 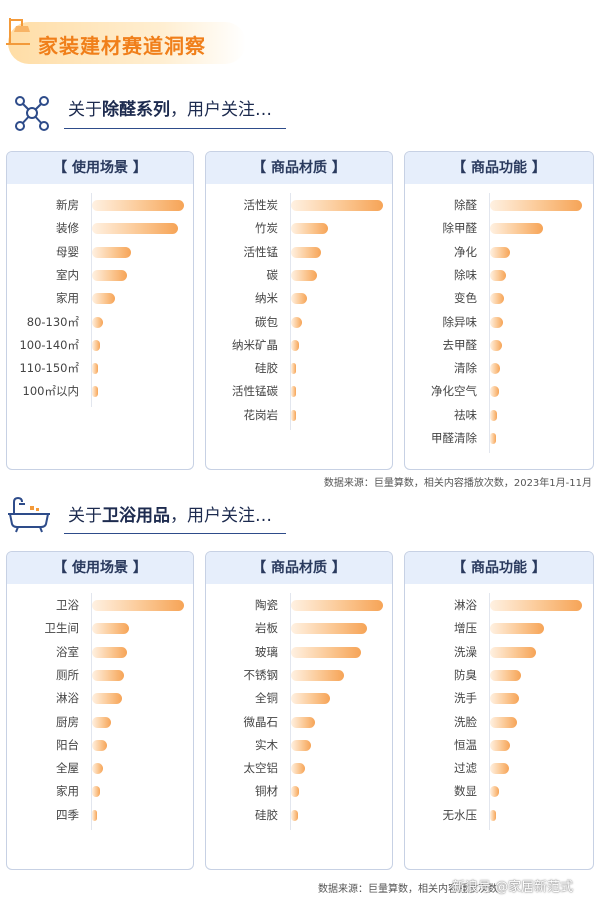 What do you see at coordinates (67, 814) in the screenshot?
I see `category-label: 四季` at bounding box center [67, 814].